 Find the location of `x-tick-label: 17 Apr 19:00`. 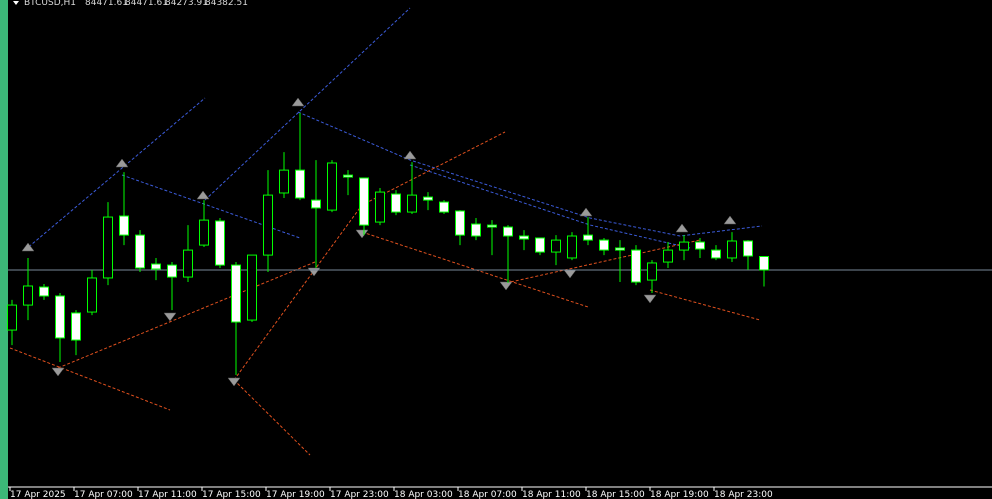

x-tick-label: 17 Apr 19:00 is located at coordinates (295, 494).